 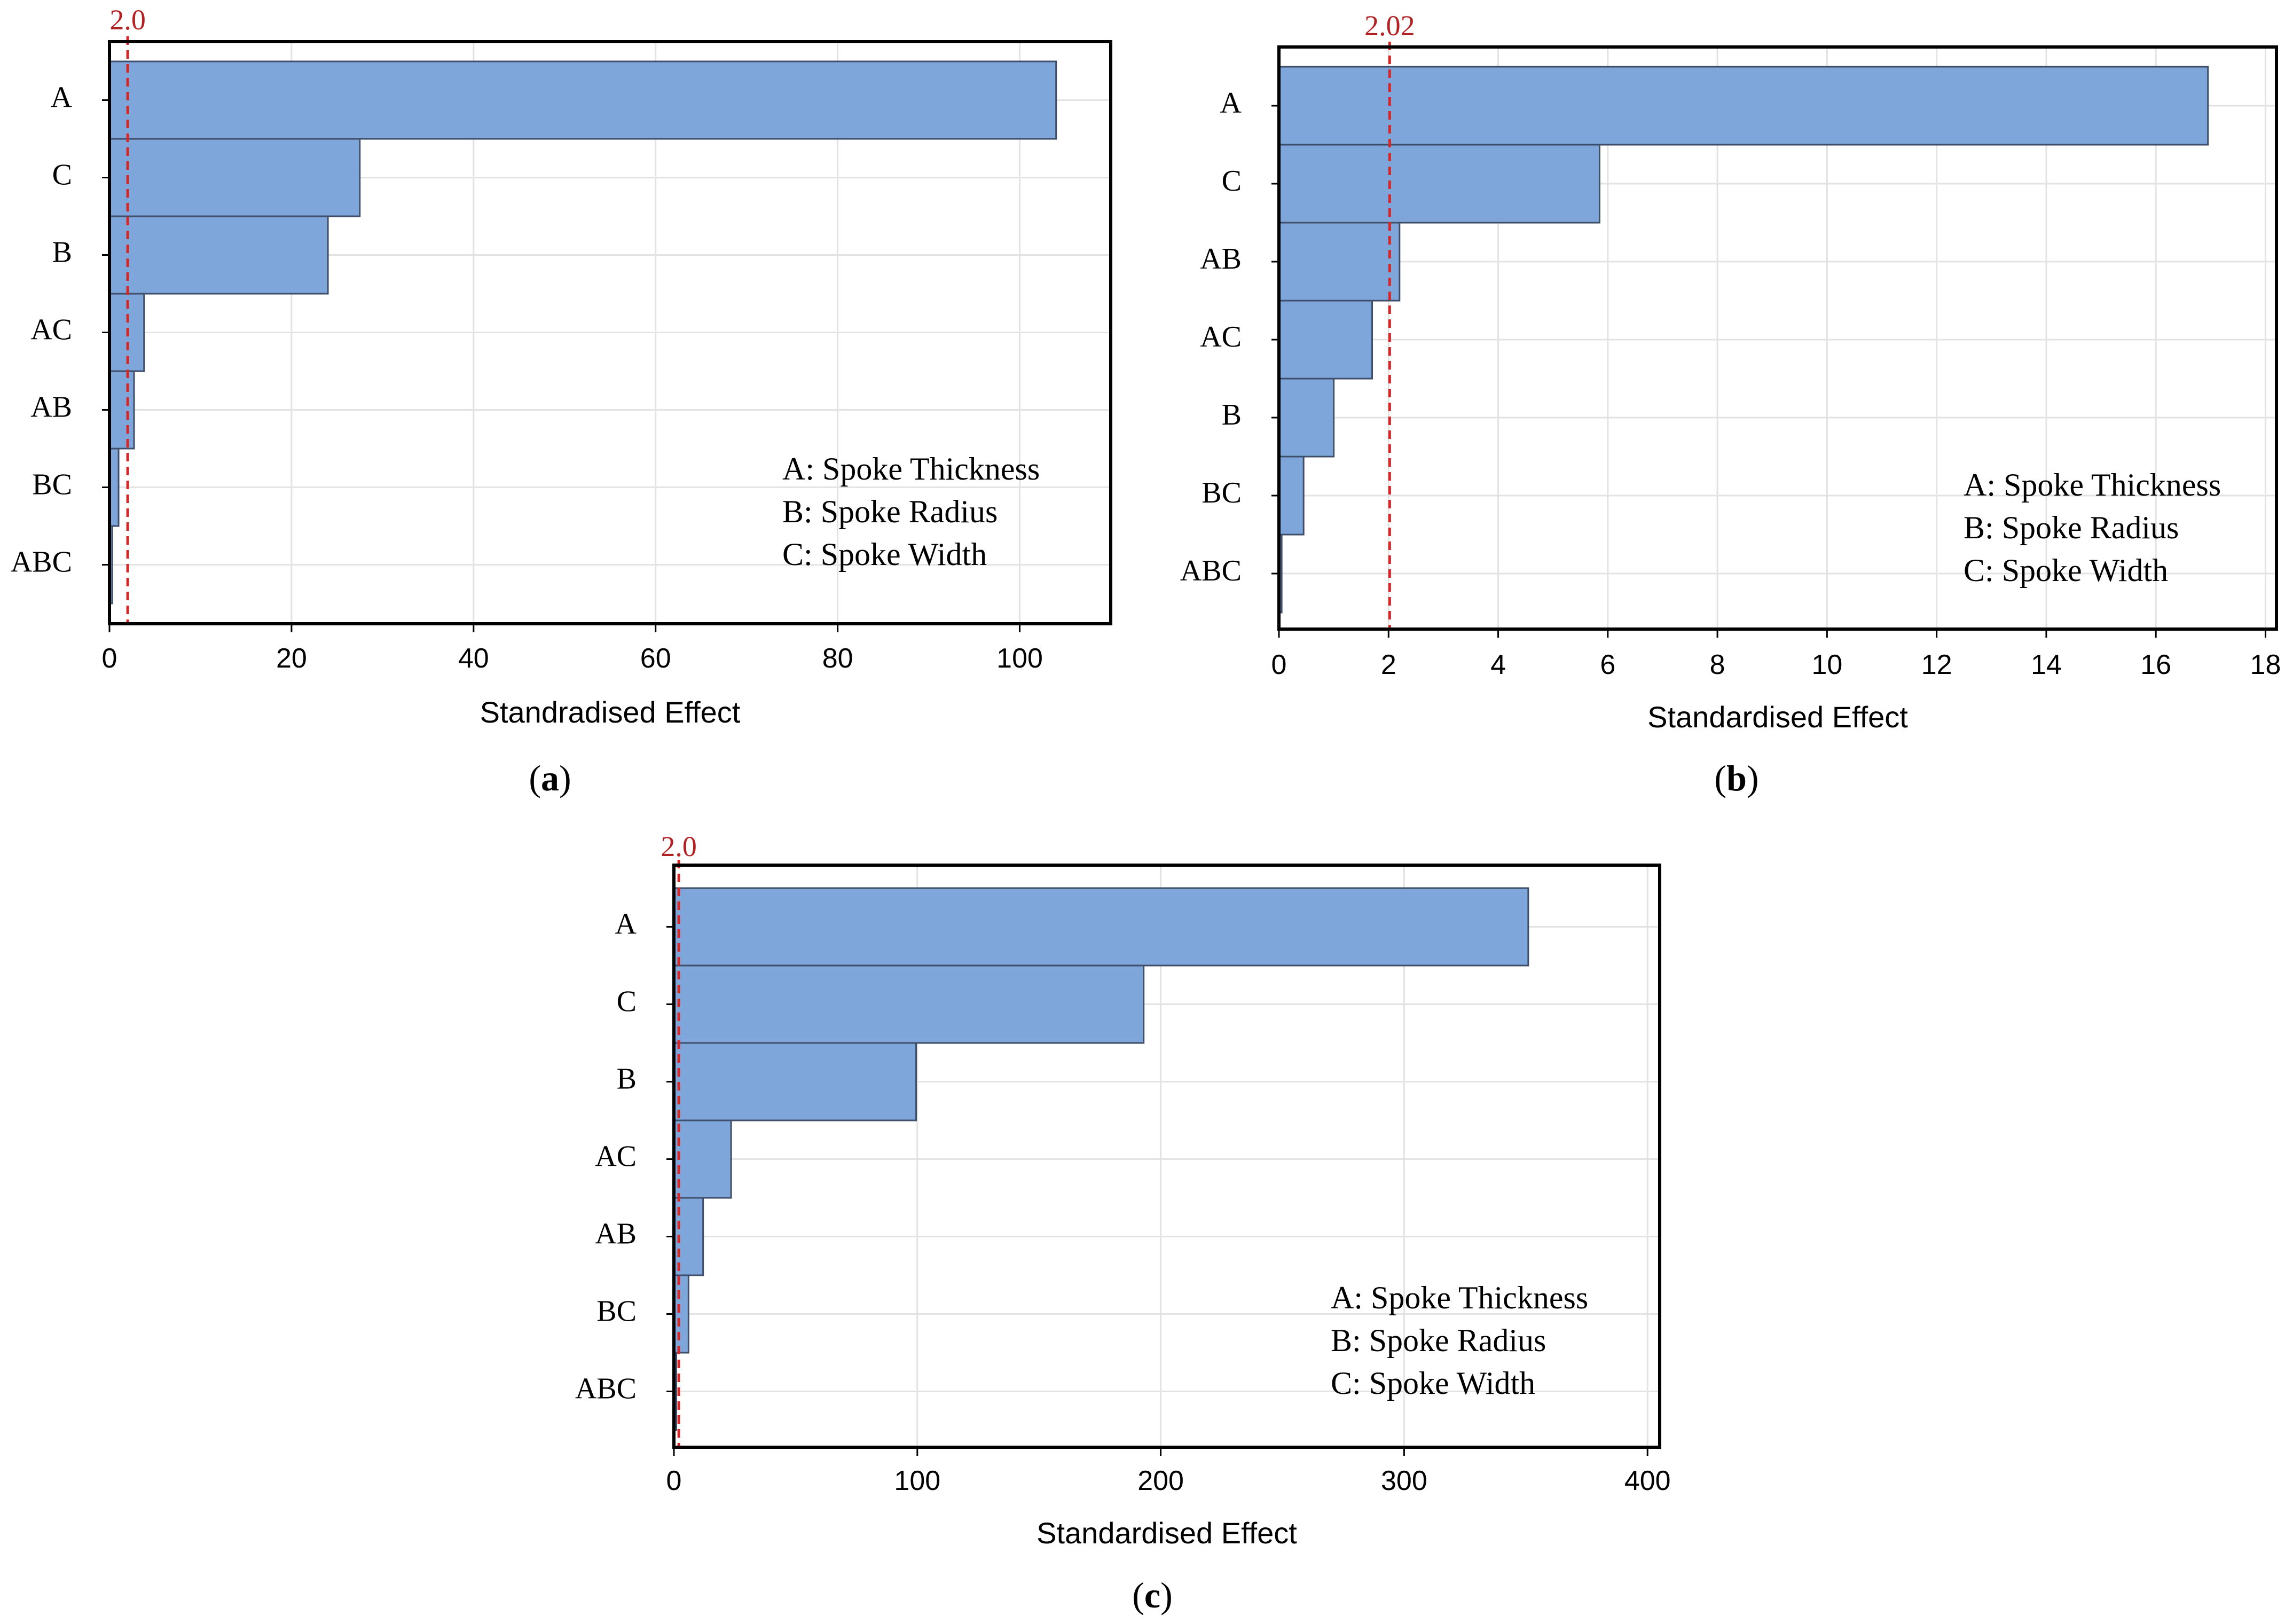 I want to click on x-tick-label: 20, so click(x=291, y=658).